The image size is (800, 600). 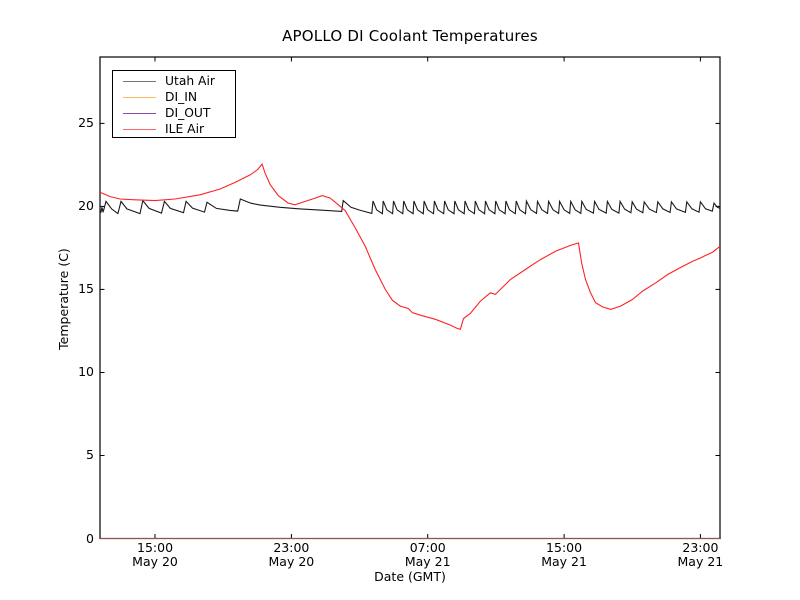 I want to click on legend-item-di-in: DI_IN, so click(x=174, y=97).